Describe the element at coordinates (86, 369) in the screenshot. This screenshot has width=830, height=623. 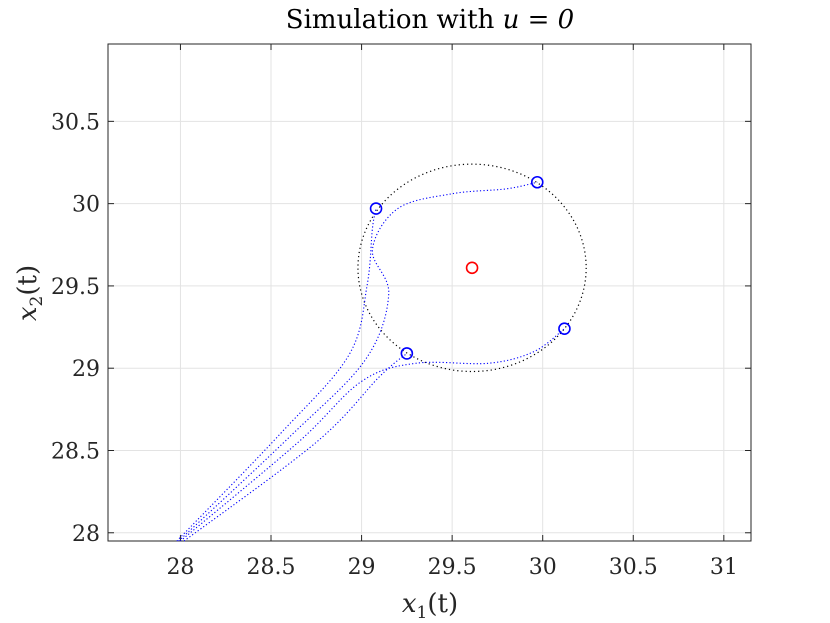
I see `y-tick-label: 29` at that location.